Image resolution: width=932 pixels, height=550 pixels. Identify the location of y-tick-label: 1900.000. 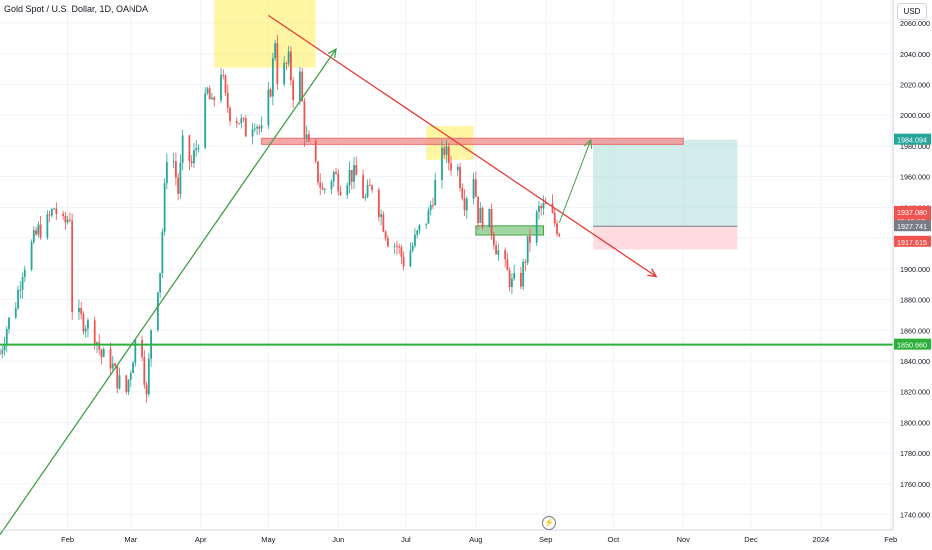
(915, 269).